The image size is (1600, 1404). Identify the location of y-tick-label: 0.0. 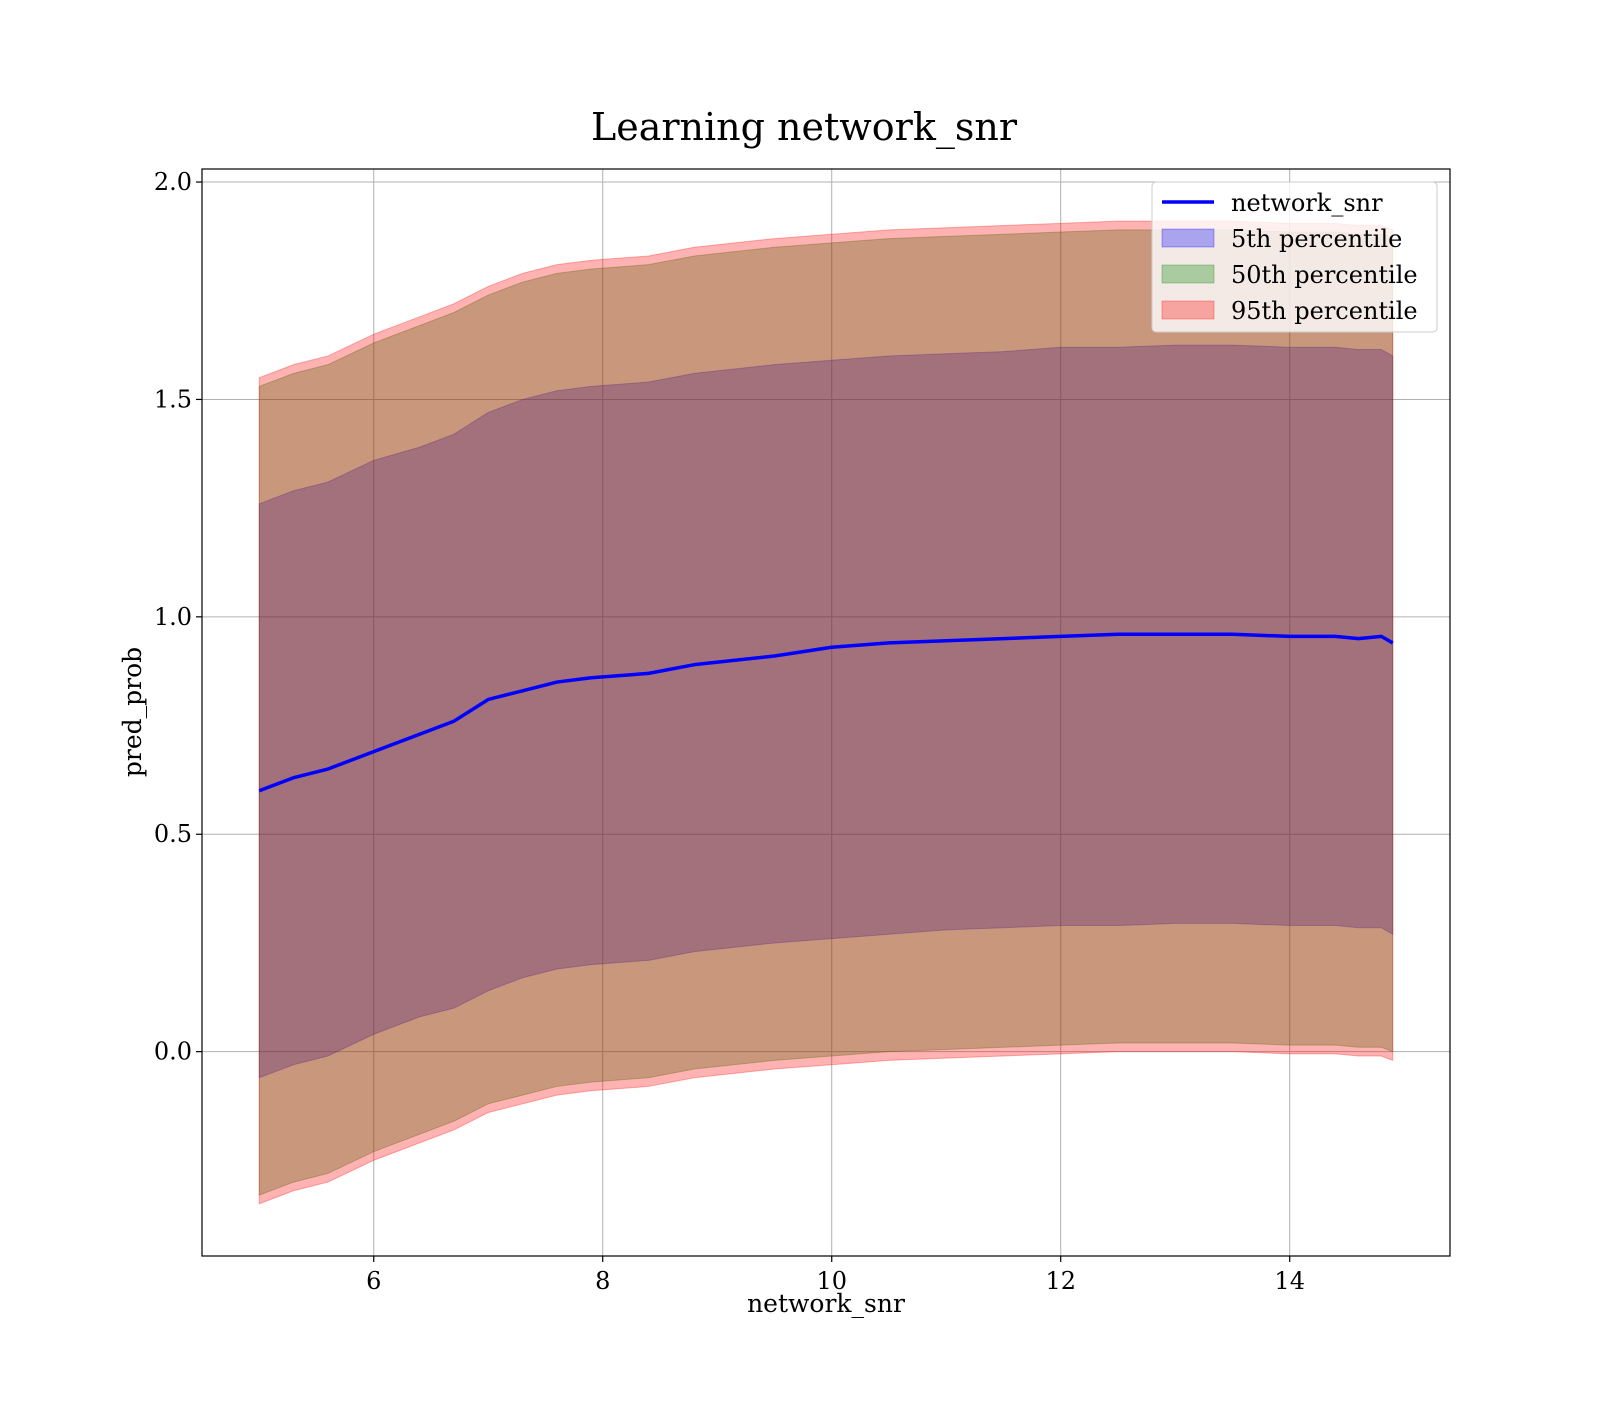
(173, 1052).